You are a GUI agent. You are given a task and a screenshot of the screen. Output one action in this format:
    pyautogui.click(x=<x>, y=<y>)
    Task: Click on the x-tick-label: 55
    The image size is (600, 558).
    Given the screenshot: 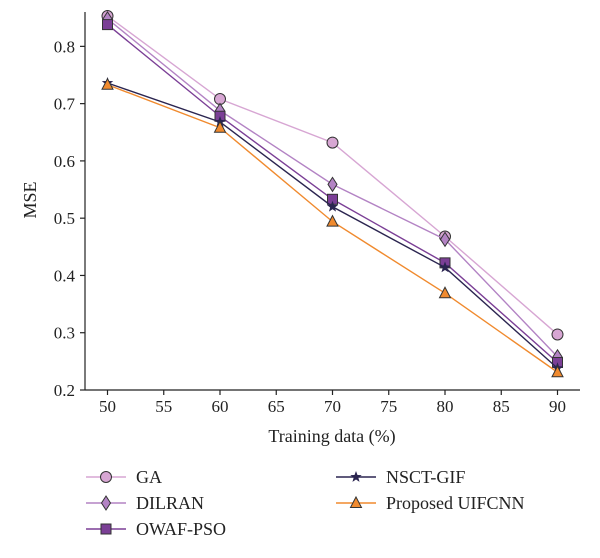 What is the action you would take?
    pyautogui.click(x=163, y=406)
    